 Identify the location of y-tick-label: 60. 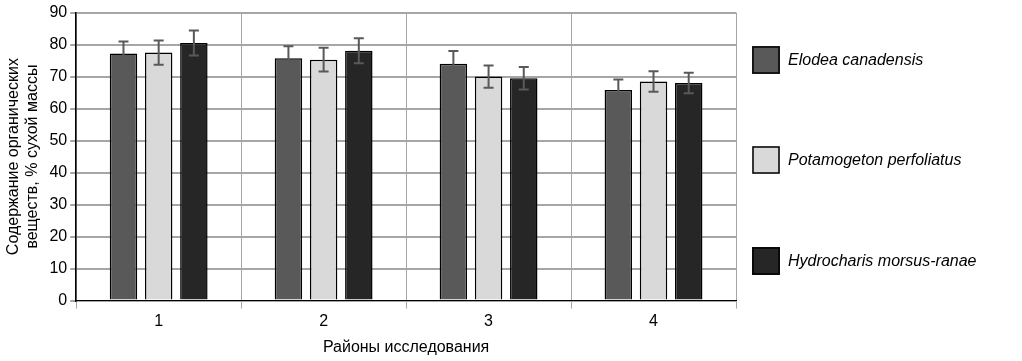
(58, 108).